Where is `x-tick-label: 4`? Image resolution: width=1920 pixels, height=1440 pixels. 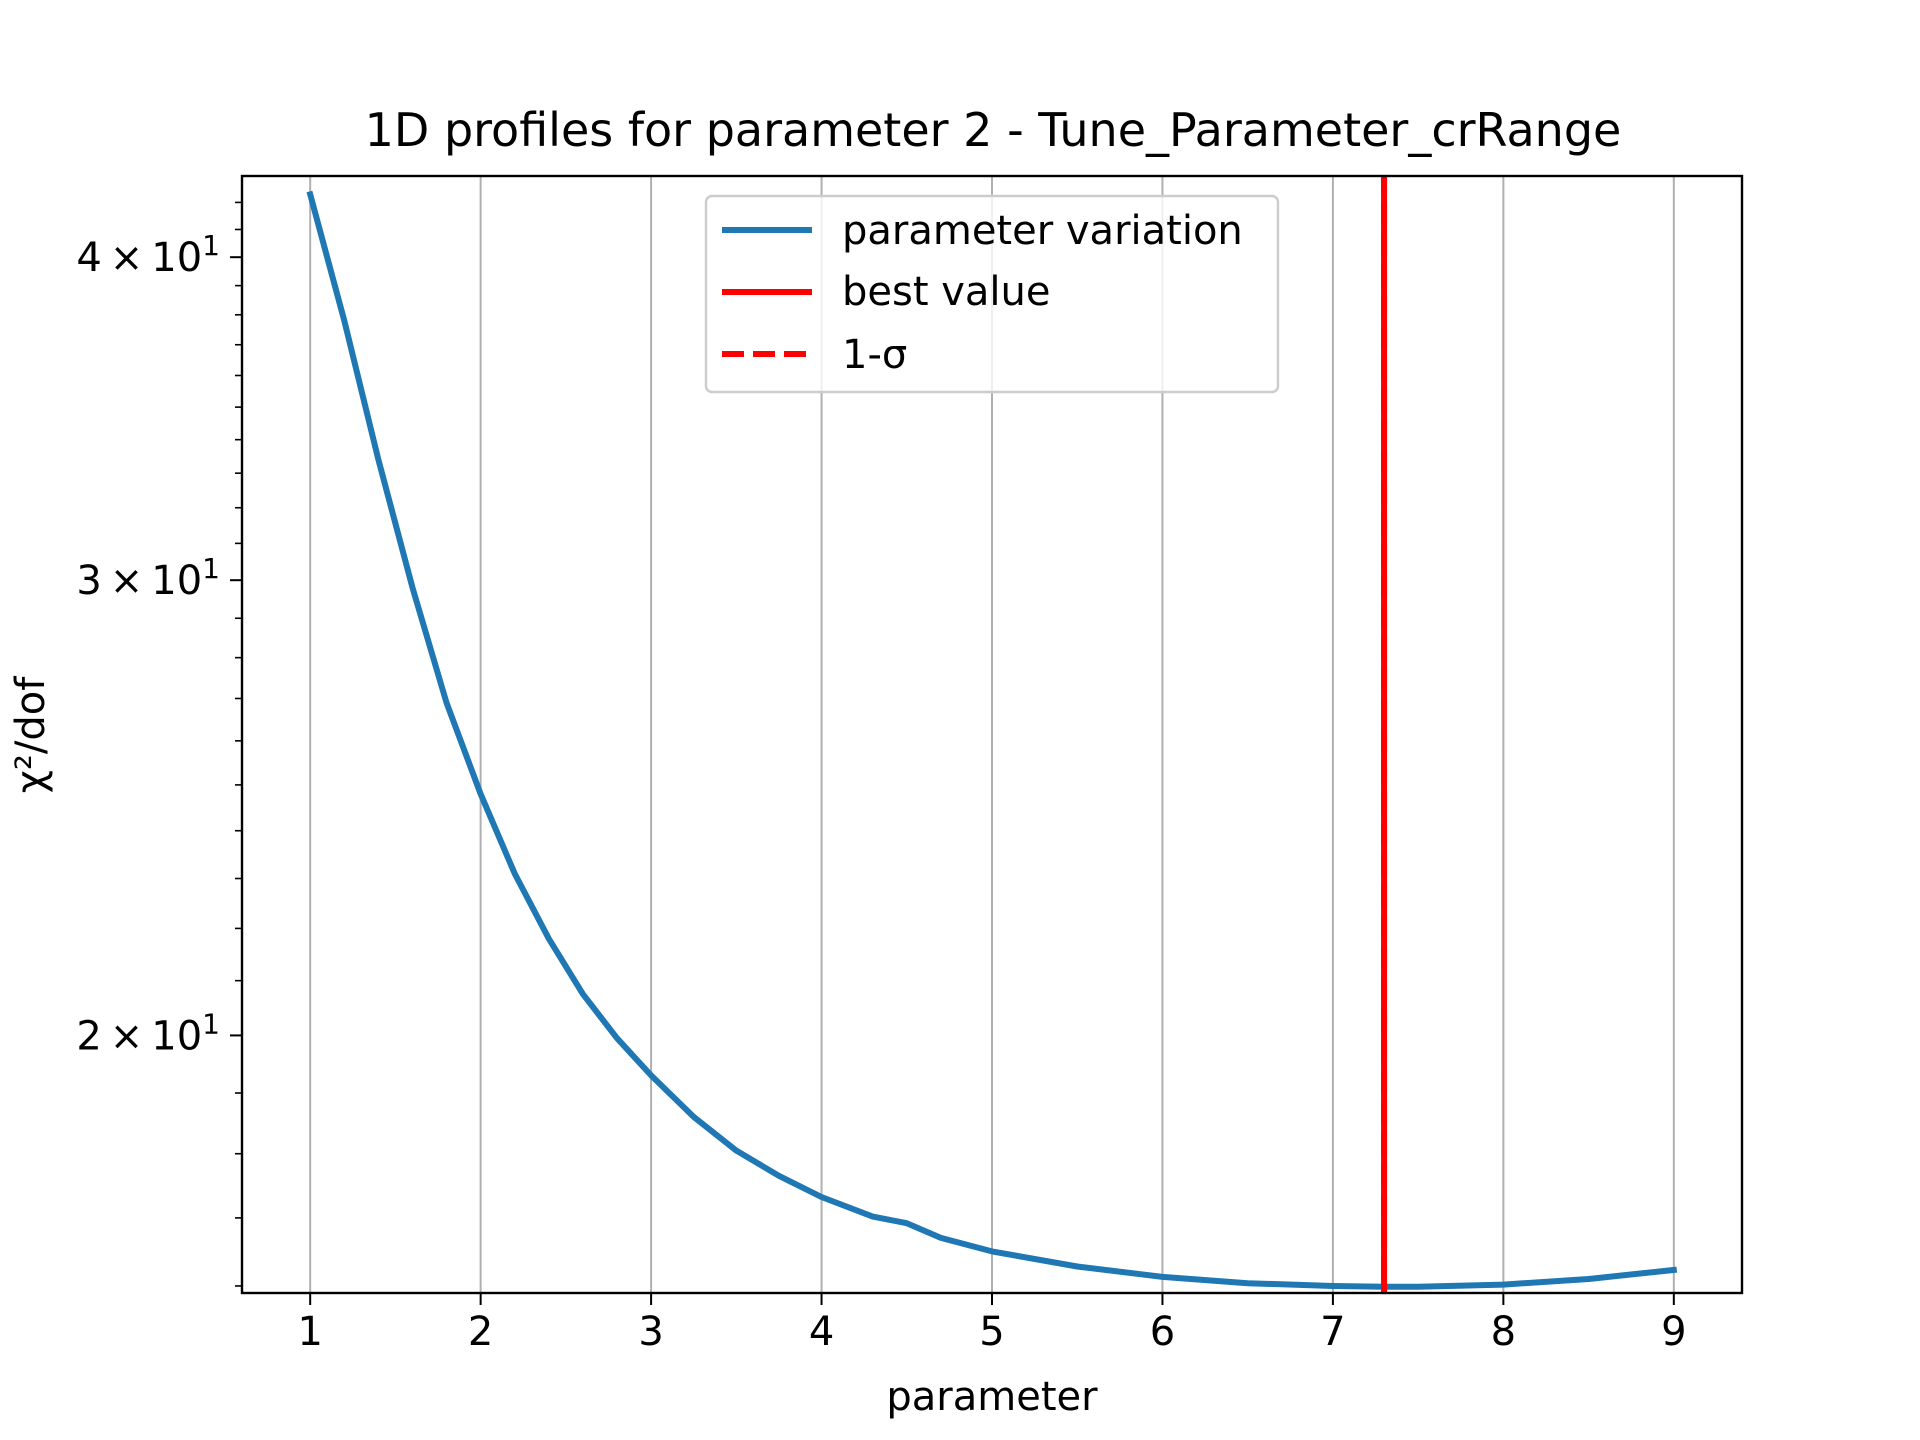 x-tick-label: 4 is located at coordinates (821, 1332).